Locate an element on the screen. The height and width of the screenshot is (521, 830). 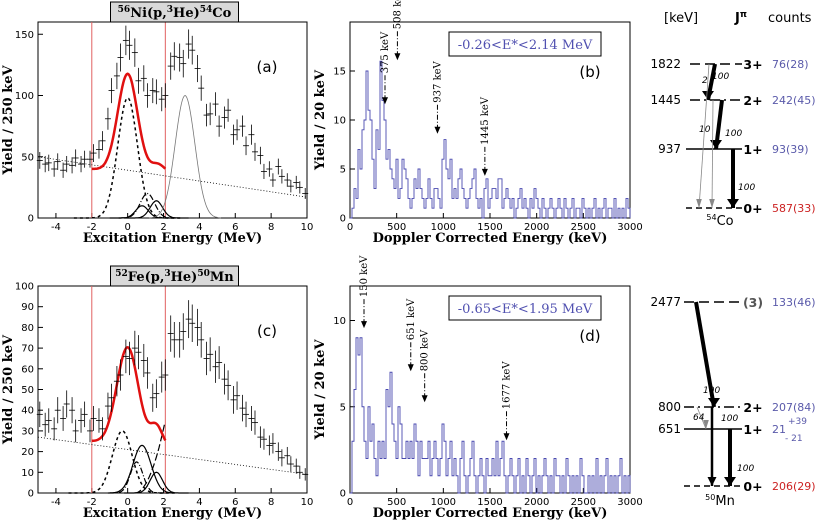
peak-label: 800 keV is located at coordinates (425, 350).